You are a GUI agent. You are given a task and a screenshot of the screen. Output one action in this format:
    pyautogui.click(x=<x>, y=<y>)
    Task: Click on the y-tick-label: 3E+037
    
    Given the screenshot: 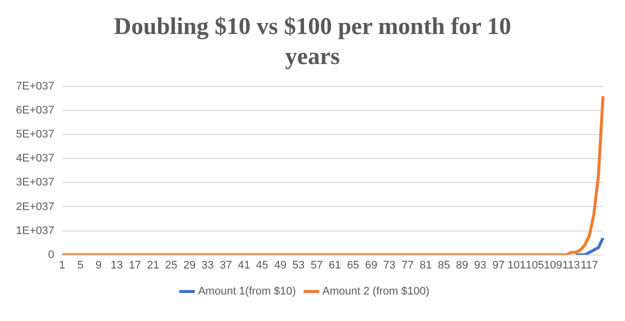 What is the action you would take?
    pyautogui.click(x=35, y=182)
    